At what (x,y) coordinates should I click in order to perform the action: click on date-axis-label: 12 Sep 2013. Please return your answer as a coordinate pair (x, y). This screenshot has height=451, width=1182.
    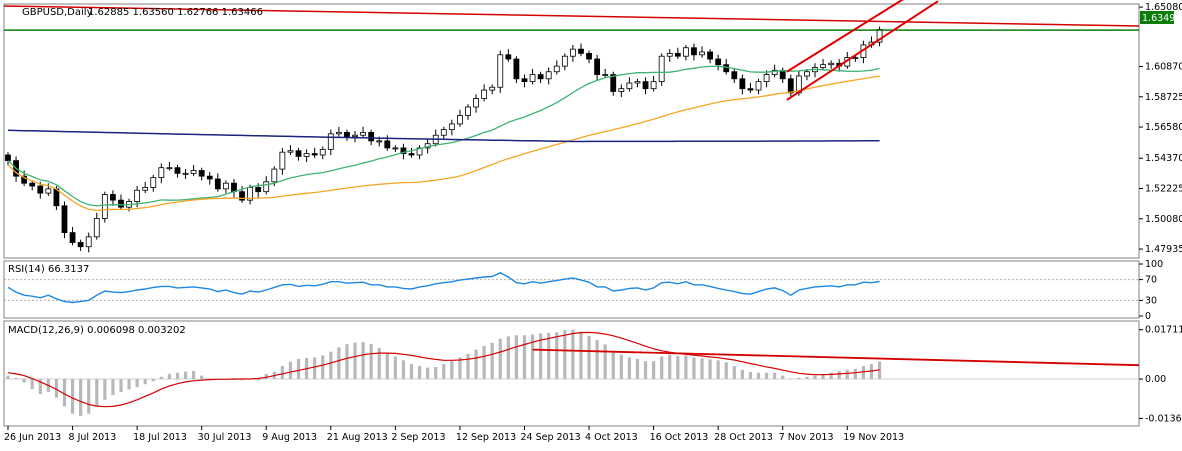
    Looking at the image, I should click on (486, 437).